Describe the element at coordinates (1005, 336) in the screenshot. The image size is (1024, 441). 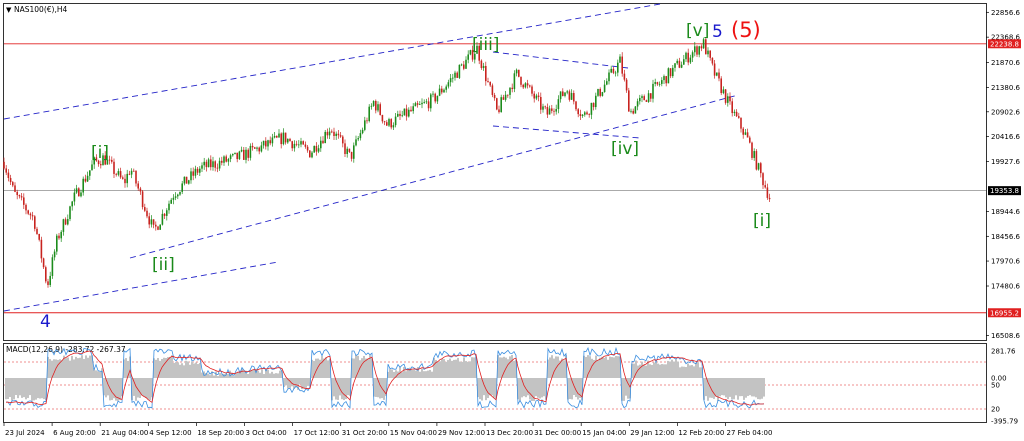
I see `price-tick-label: 16508.6` at that location.